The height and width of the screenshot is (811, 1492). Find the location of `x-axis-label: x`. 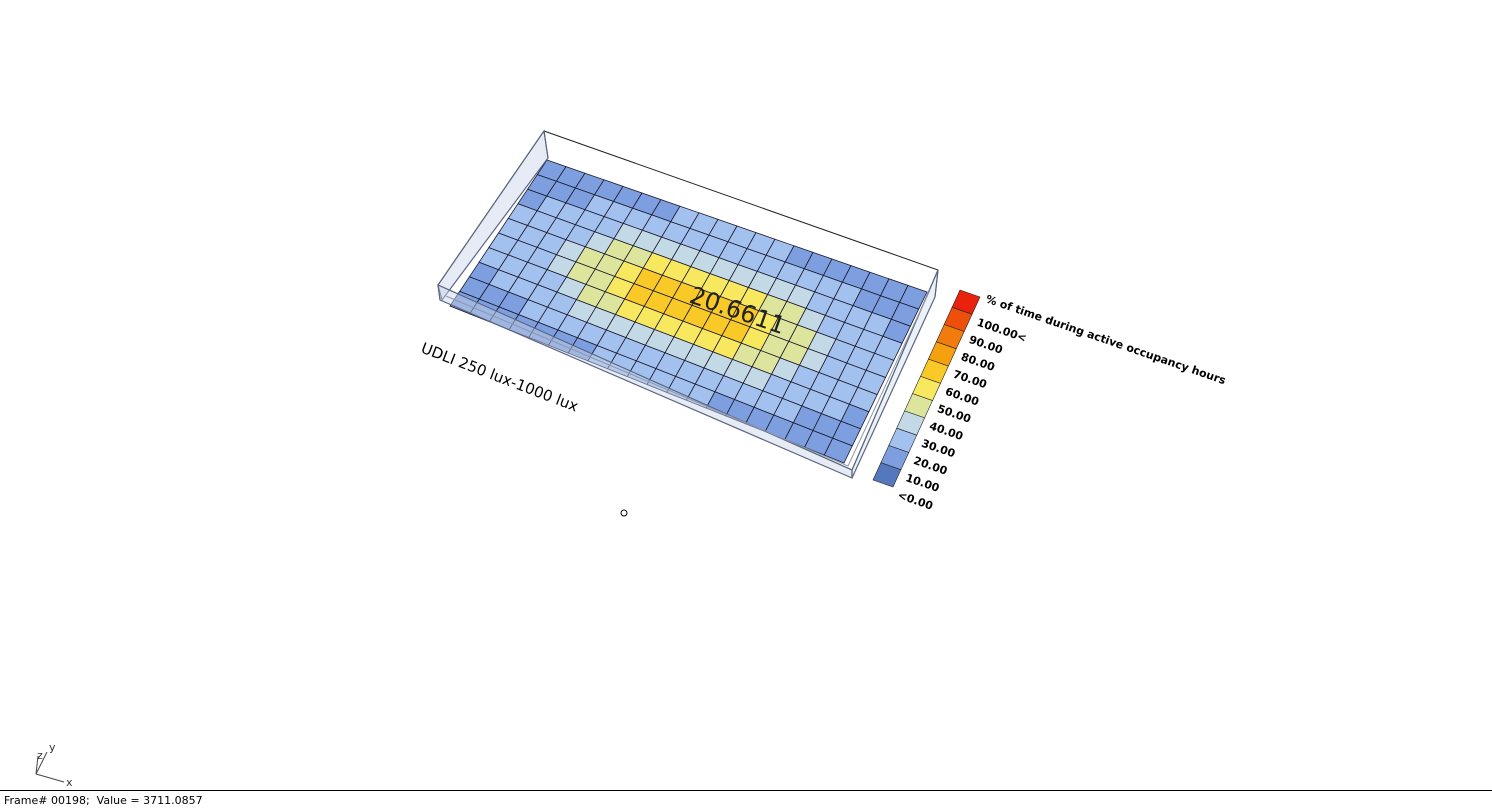

x-axis-label: x is located at coordinates (69, 782).